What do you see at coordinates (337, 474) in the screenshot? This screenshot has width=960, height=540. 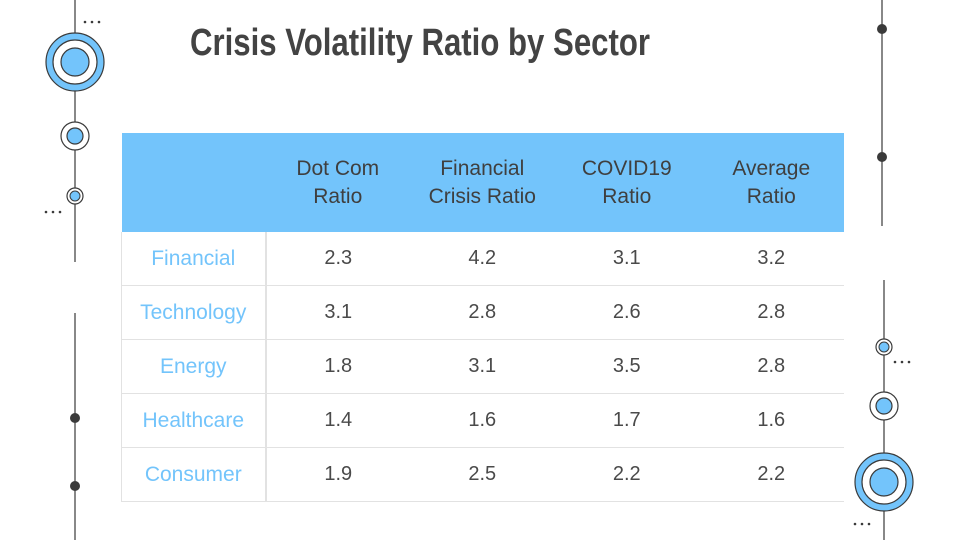 I see `table-cell: 1.9` at bounding box center [337, 474].